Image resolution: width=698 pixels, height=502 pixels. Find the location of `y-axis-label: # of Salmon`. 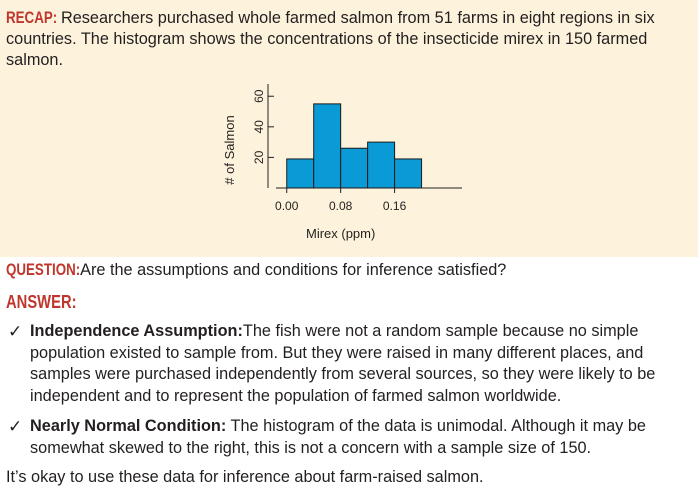

y-axis-label: # of Salmon is located at coordinates (229, 149).